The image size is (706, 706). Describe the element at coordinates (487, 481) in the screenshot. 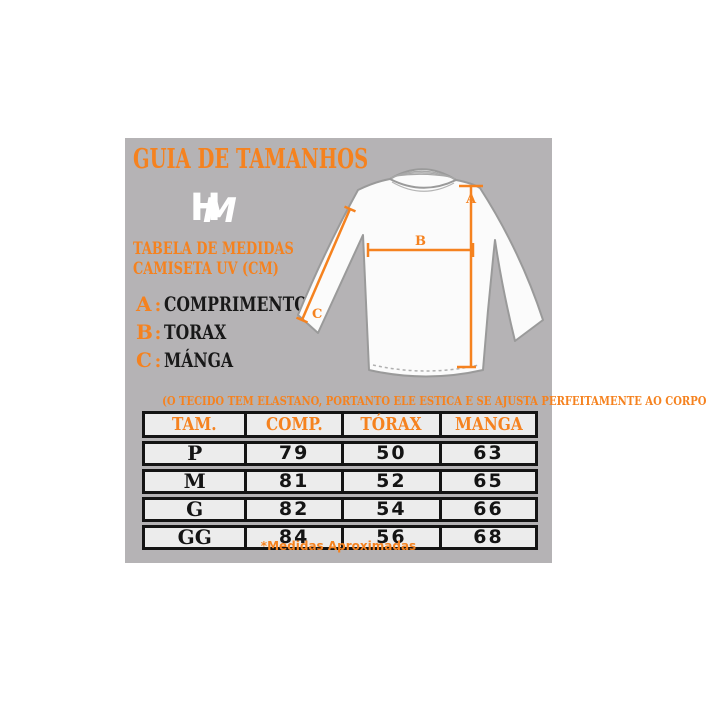

I see `cell-manga: 65` at that location.